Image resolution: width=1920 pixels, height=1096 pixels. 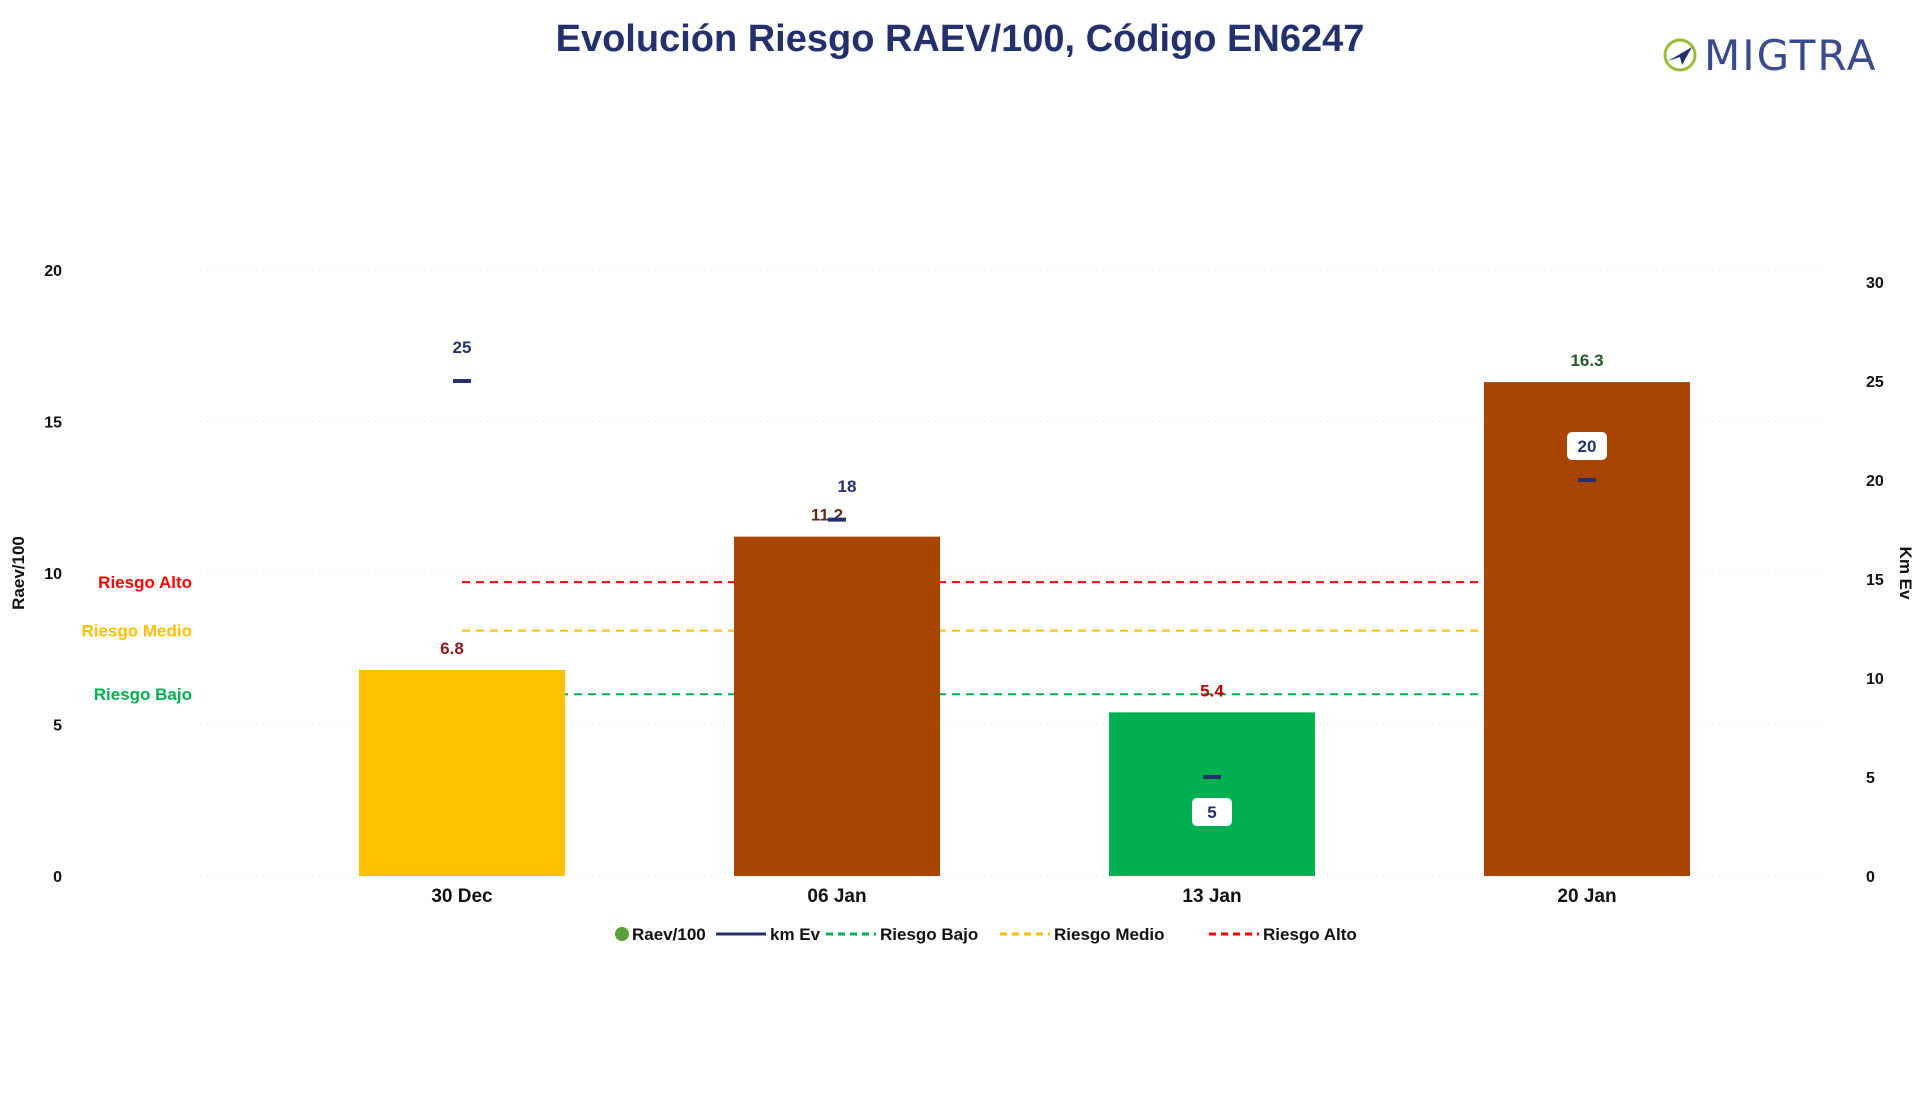 I want to click on y-tick-label: 5, so click(x=57, y=726).